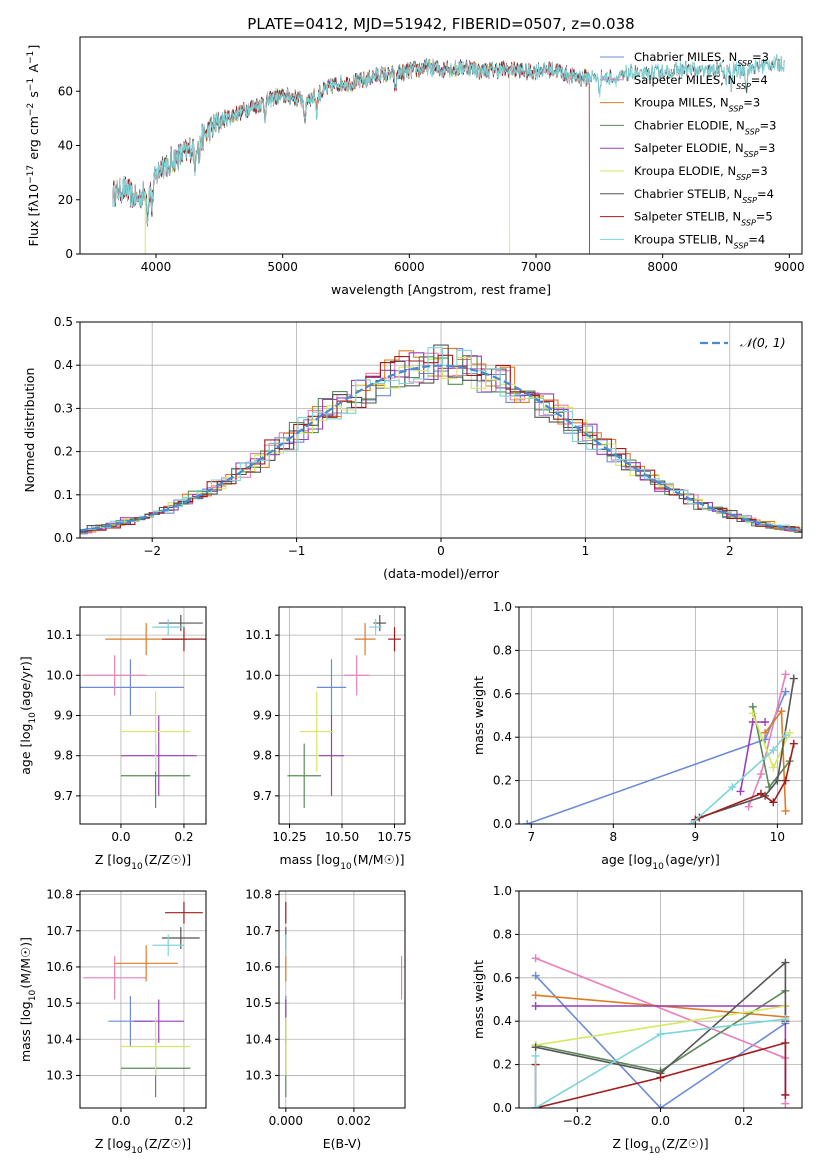  What do you see at coordinates (687, 217) in the screenshot?
I see `legend-label-text: Salpeter STELIB, N` at bounding box center [687, 217].